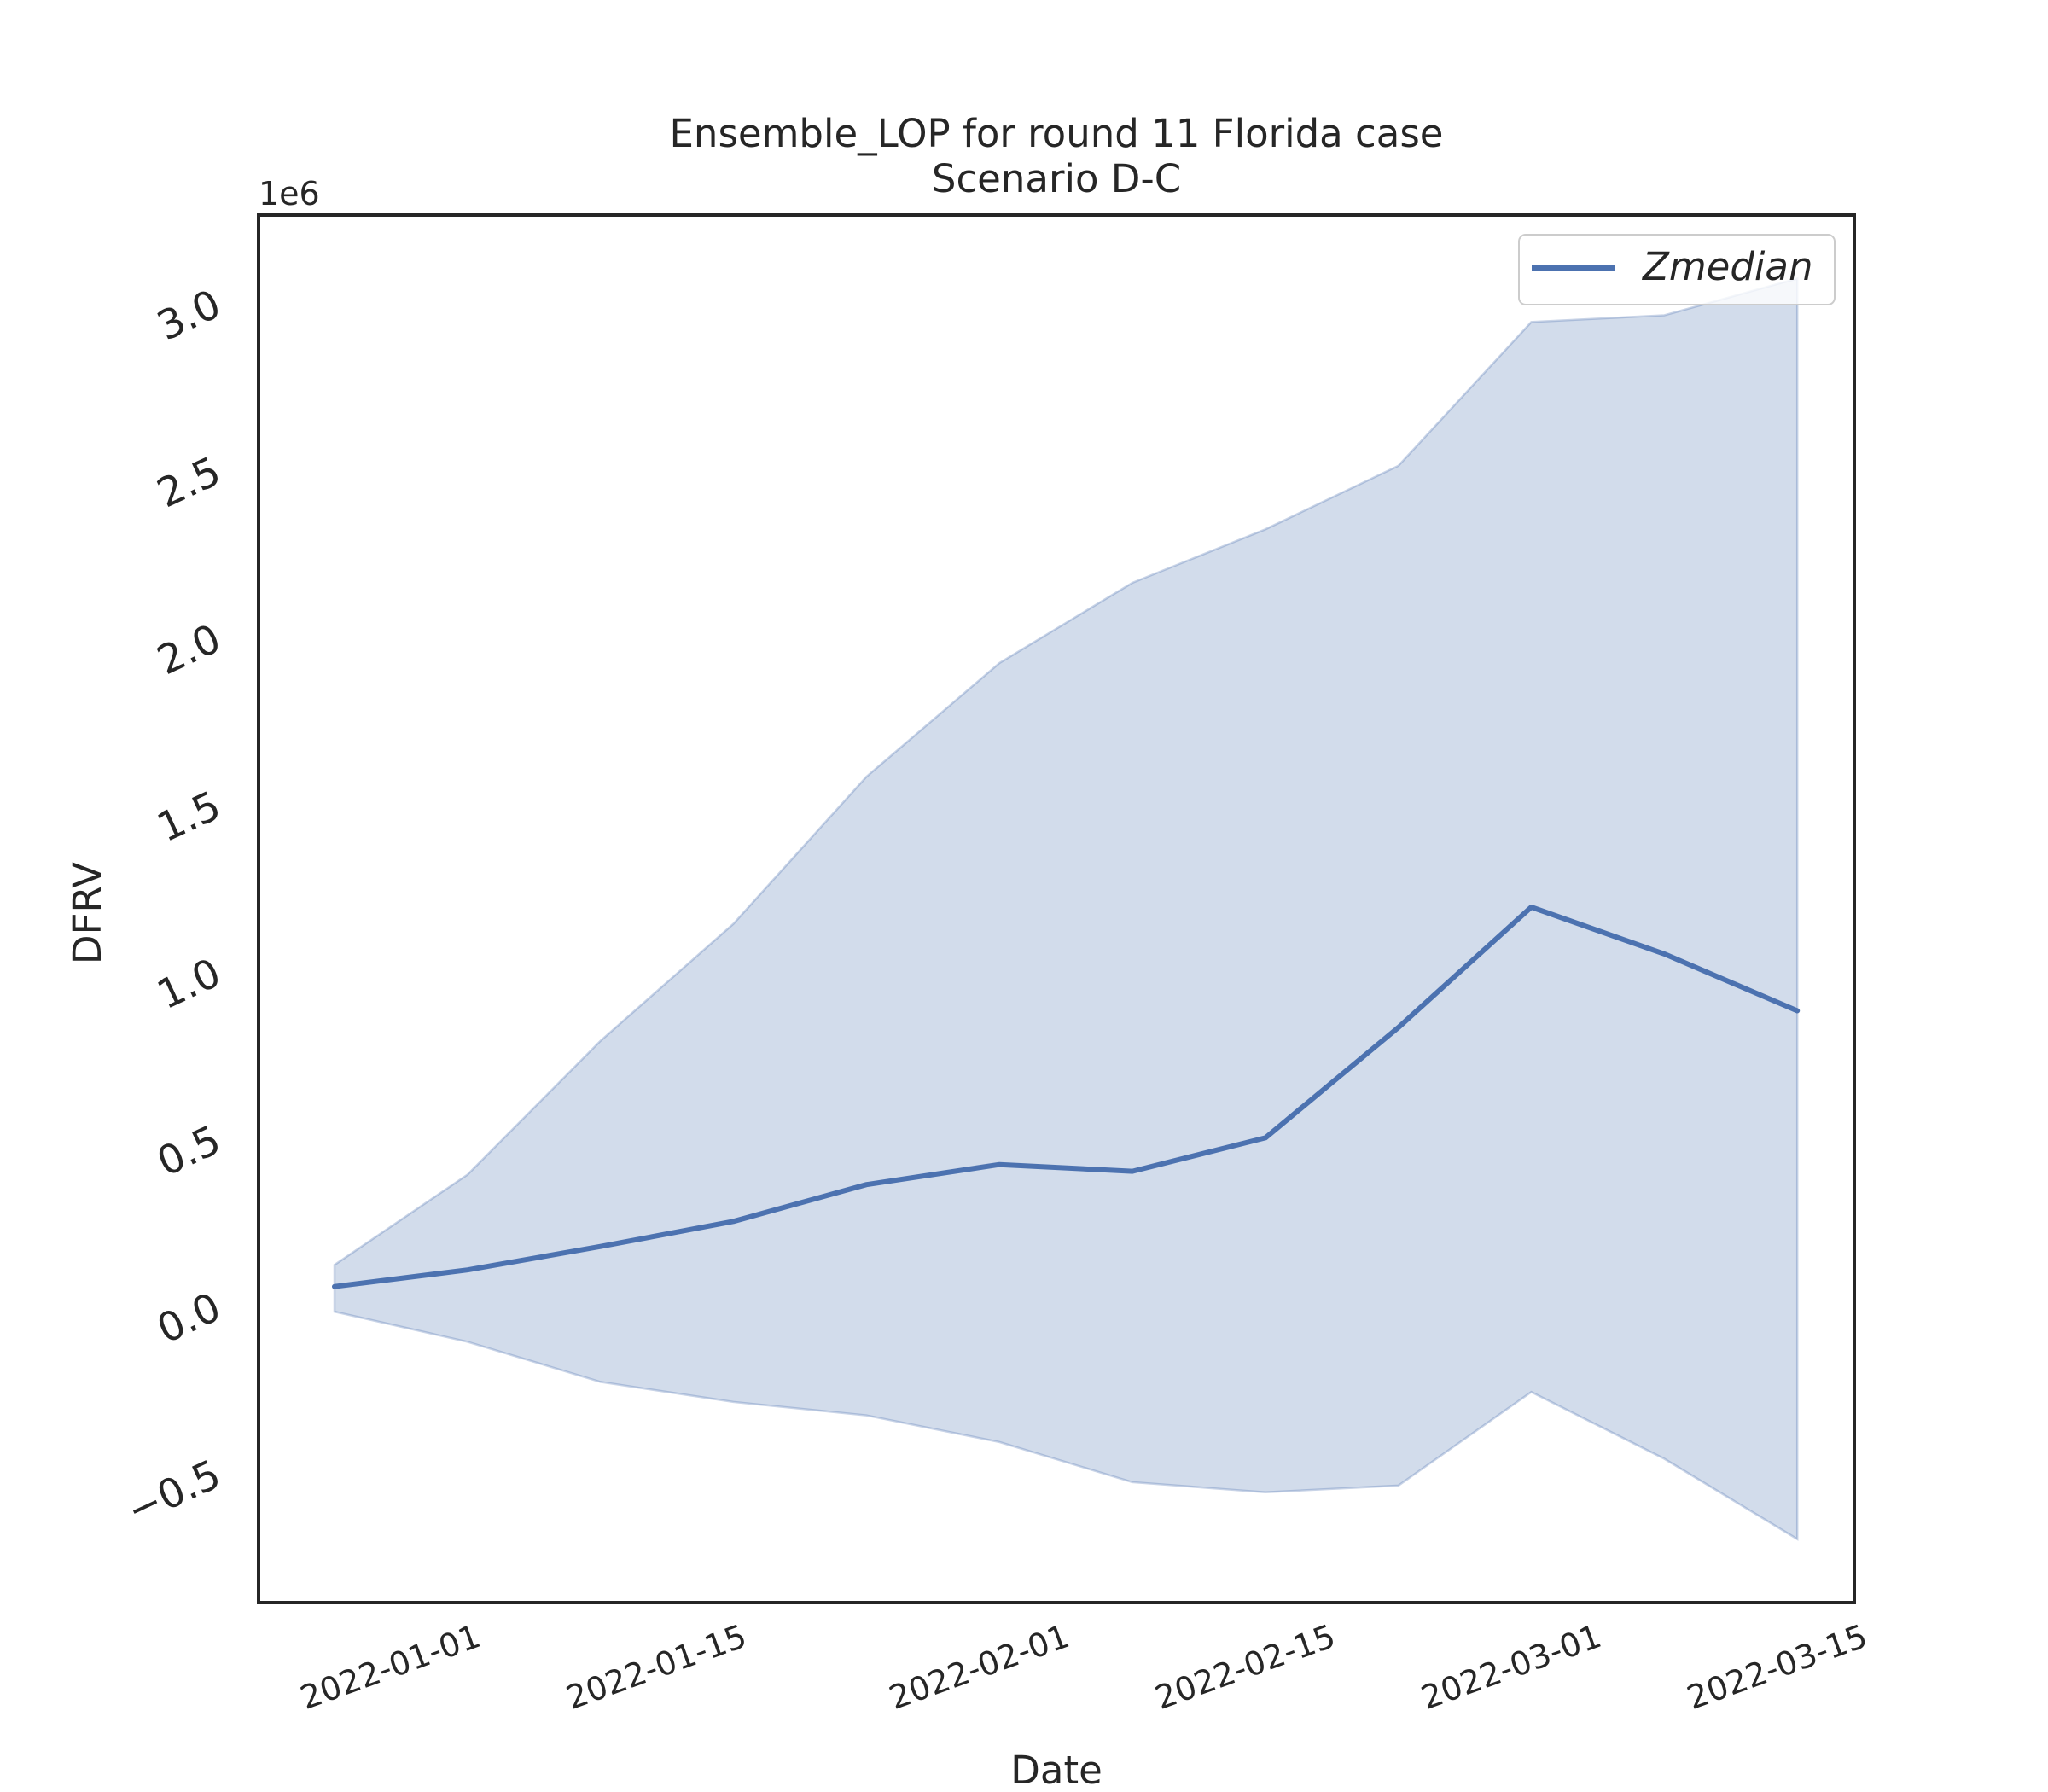  What do you see at coordinates (1056, 1770) in the screenshot?
I see `x-axis-label: Date` at bounding box center [1056, 1770].